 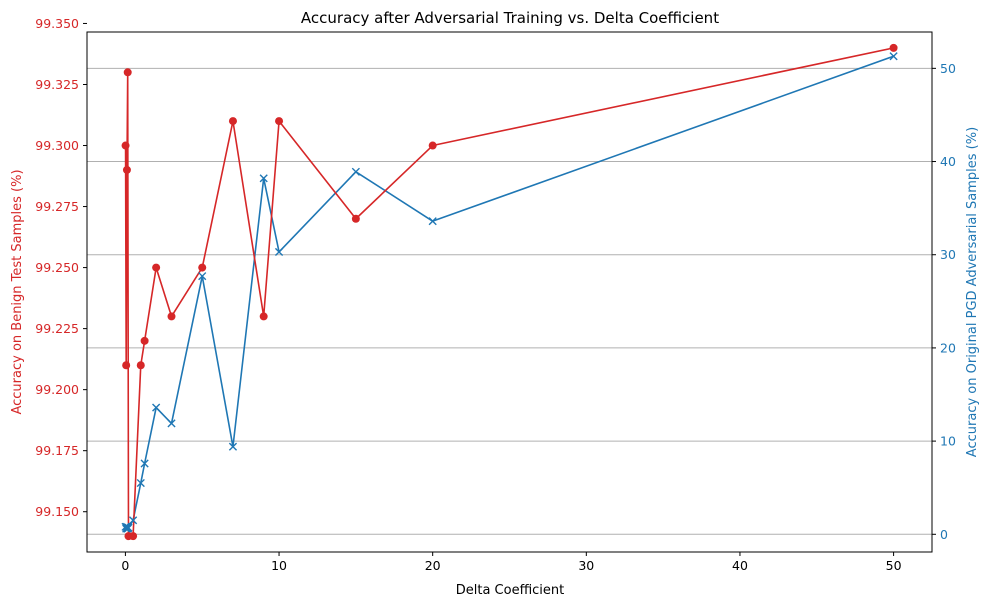 I want to click on left-tick-label: 99.275, so click(x=57, y=206).